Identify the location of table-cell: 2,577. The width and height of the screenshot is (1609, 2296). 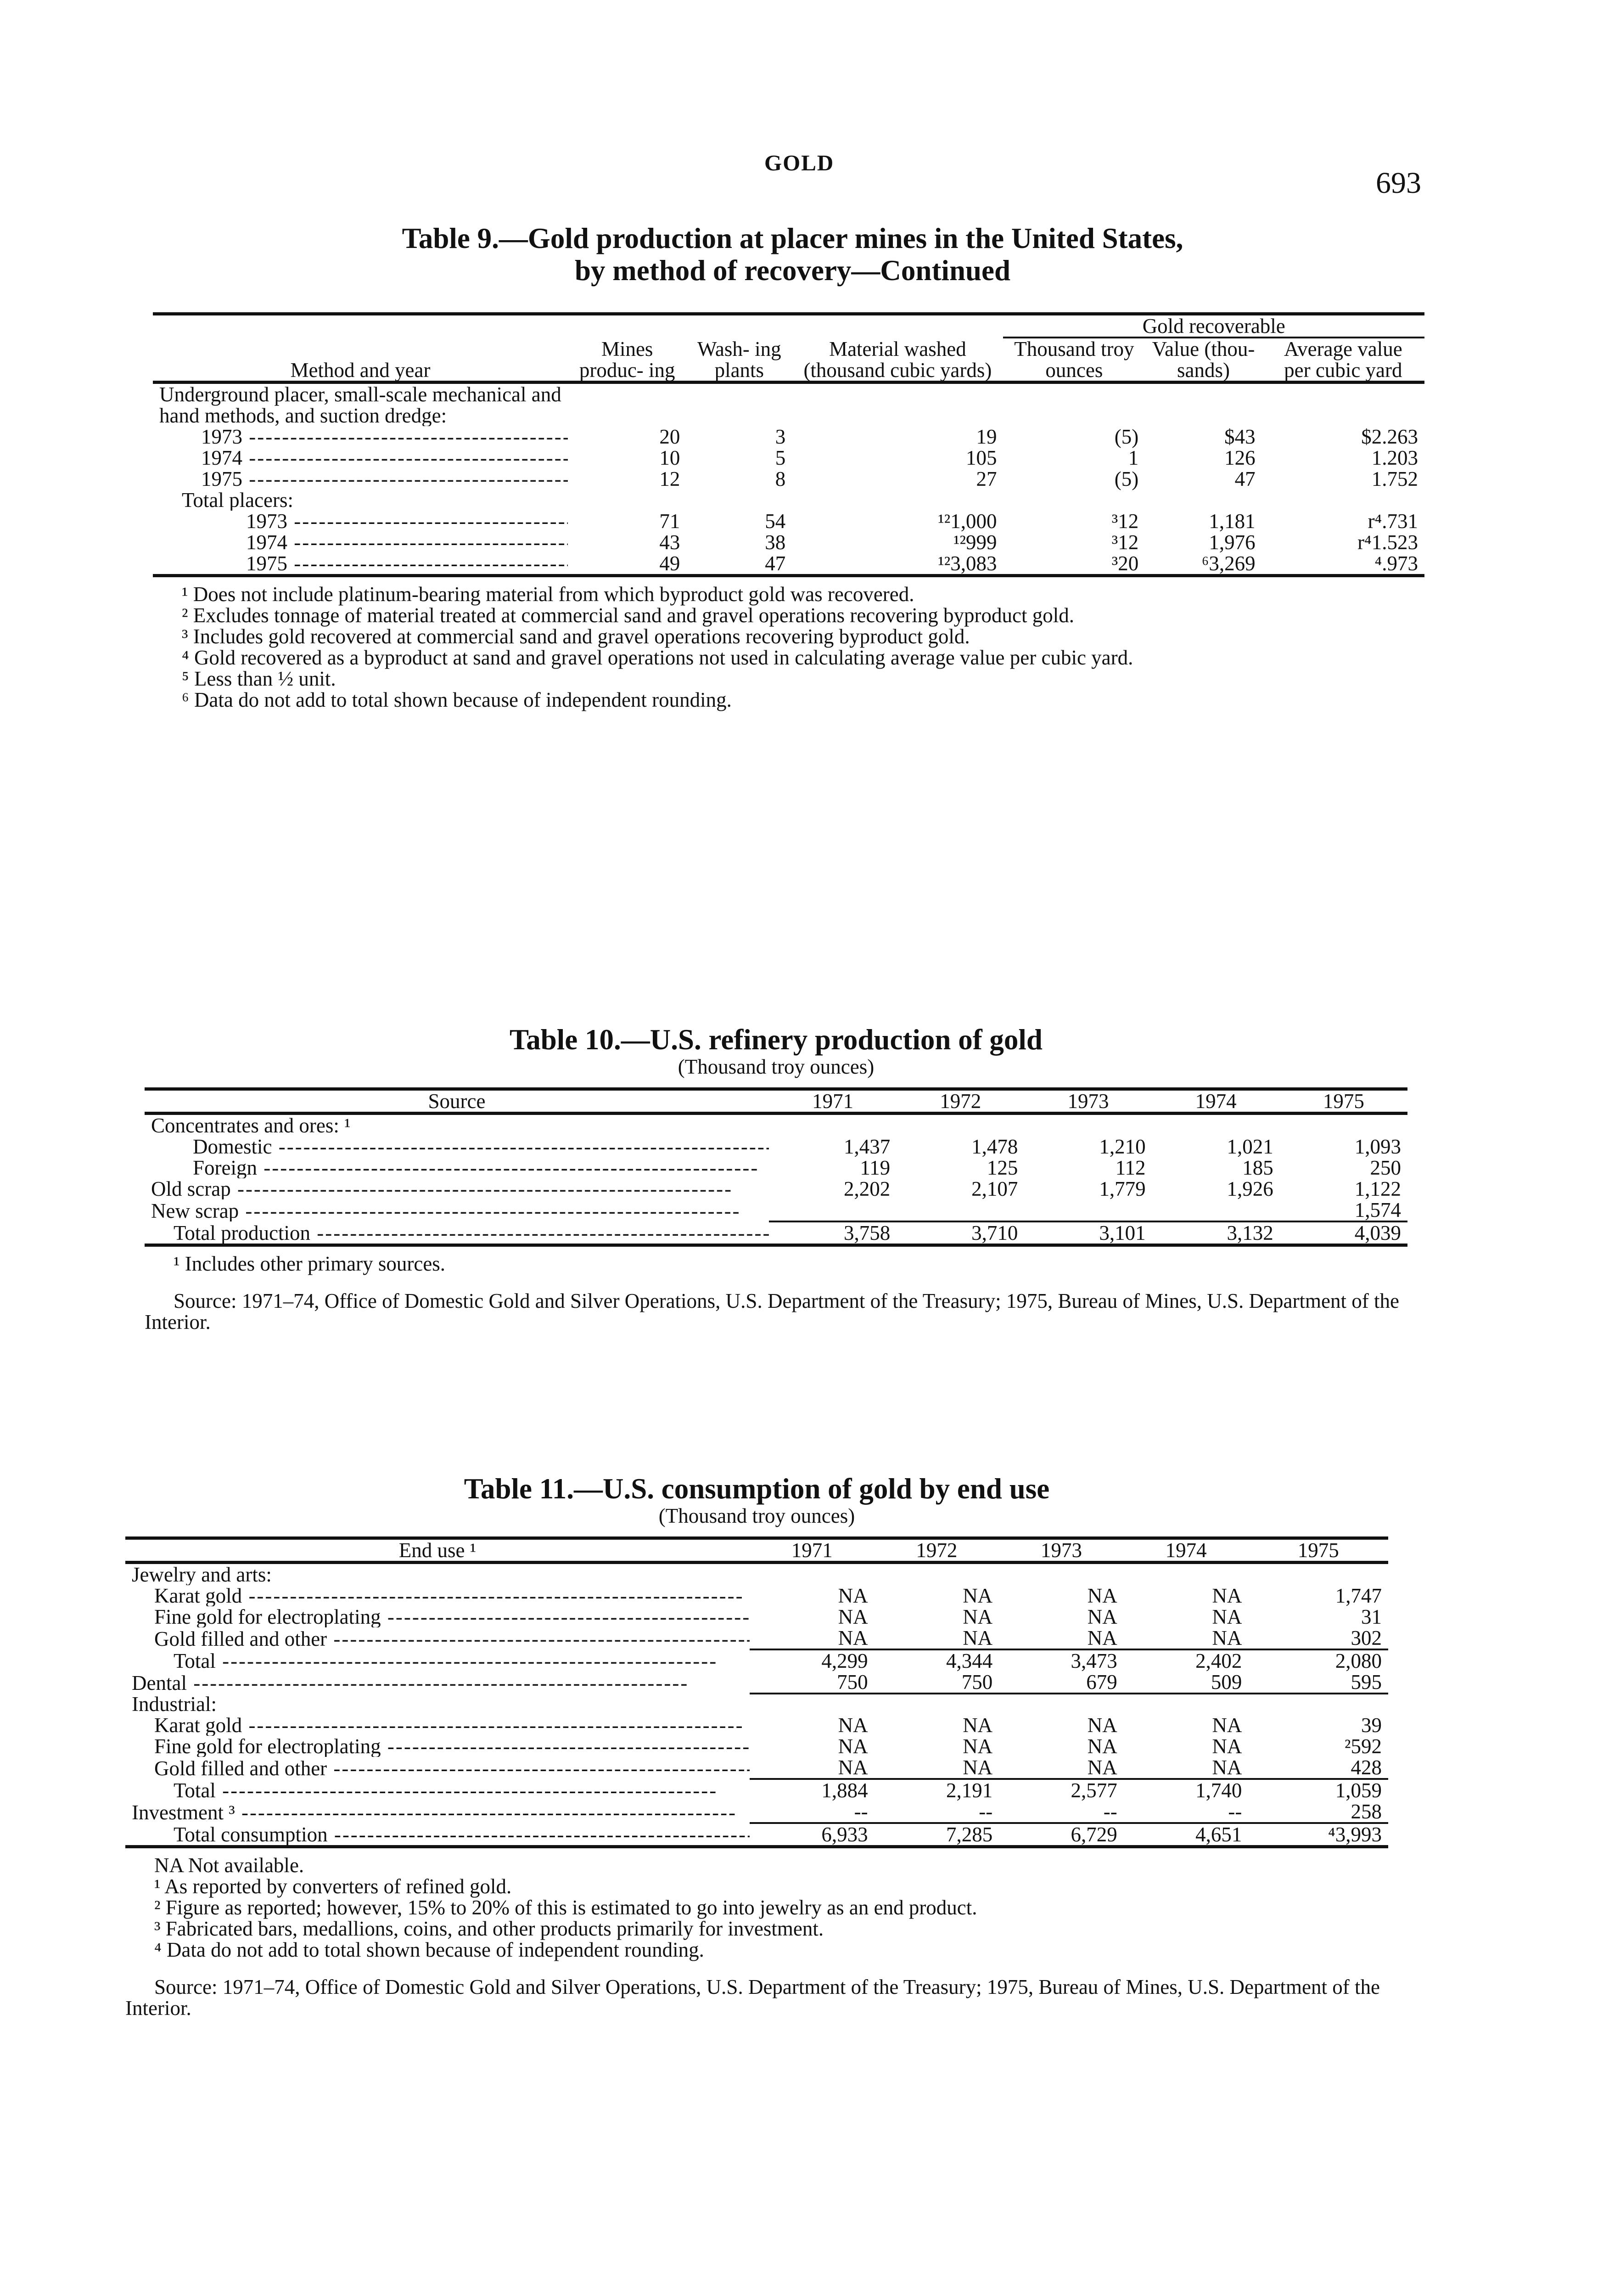
(1062, 1789).